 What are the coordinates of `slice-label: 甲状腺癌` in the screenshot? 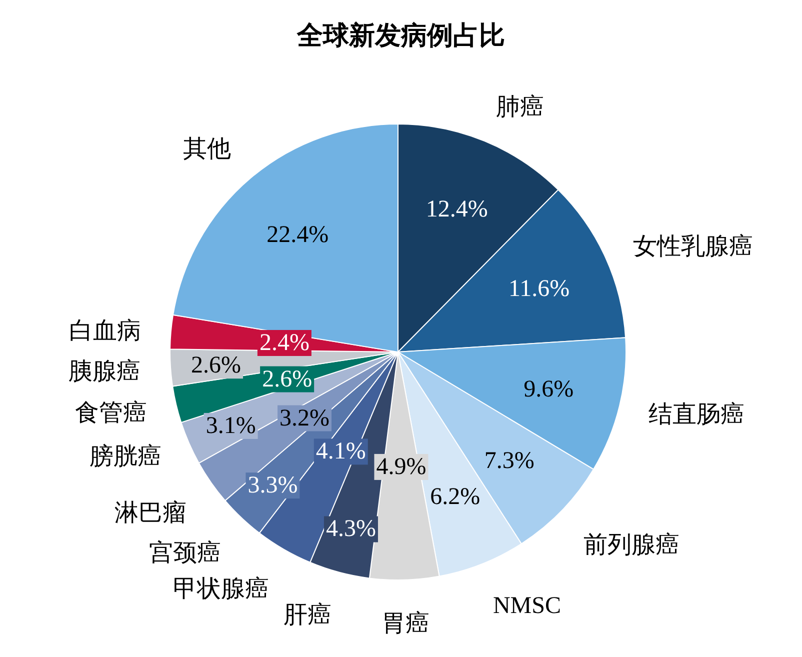 It's located at (220, 588).